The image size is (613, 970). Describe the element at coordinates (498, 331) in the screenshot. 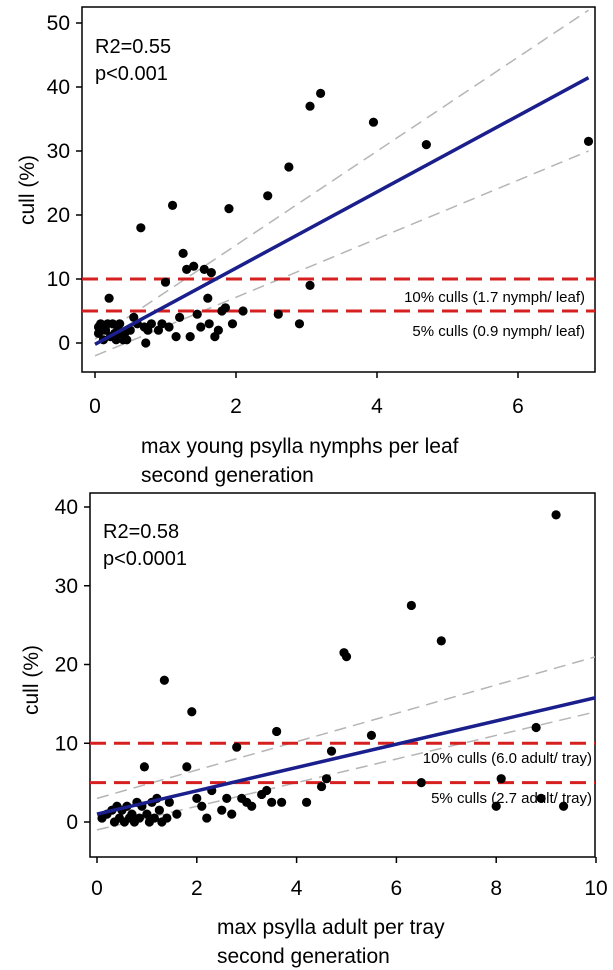

I see `ref-line-label-5: 5% culls (0.9 nymph/ leaf)` at that location.